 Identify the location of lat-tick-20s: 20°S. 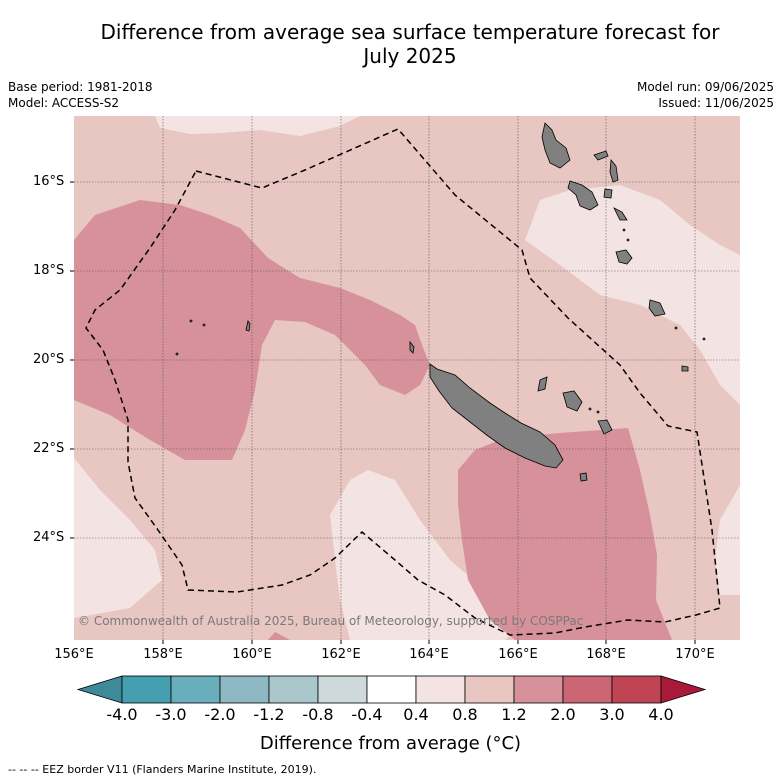
(49, 359).